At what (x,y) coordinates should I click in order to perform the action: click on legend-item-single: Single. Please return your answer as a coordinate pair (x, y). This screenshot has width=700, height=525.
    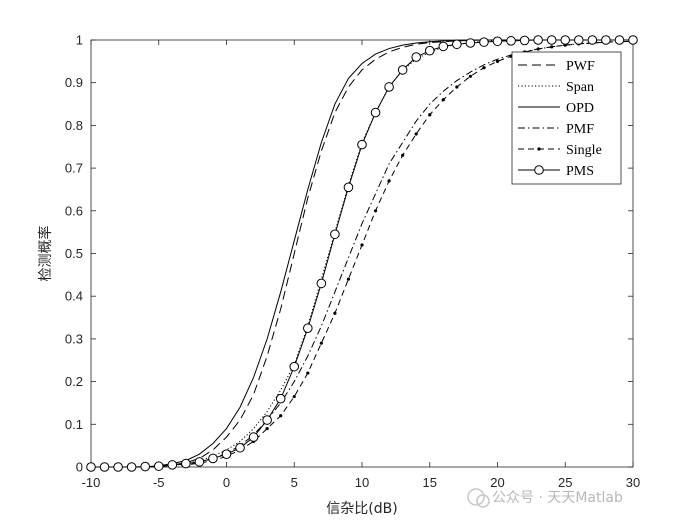
    Looking at the image, I should click on (560, 150).